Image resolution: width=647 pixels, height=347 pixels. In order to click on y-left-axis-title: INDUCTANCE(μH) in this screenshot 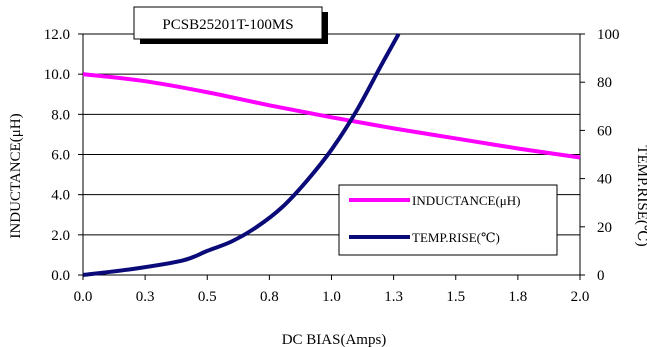, I will do `click(16, 175)`.